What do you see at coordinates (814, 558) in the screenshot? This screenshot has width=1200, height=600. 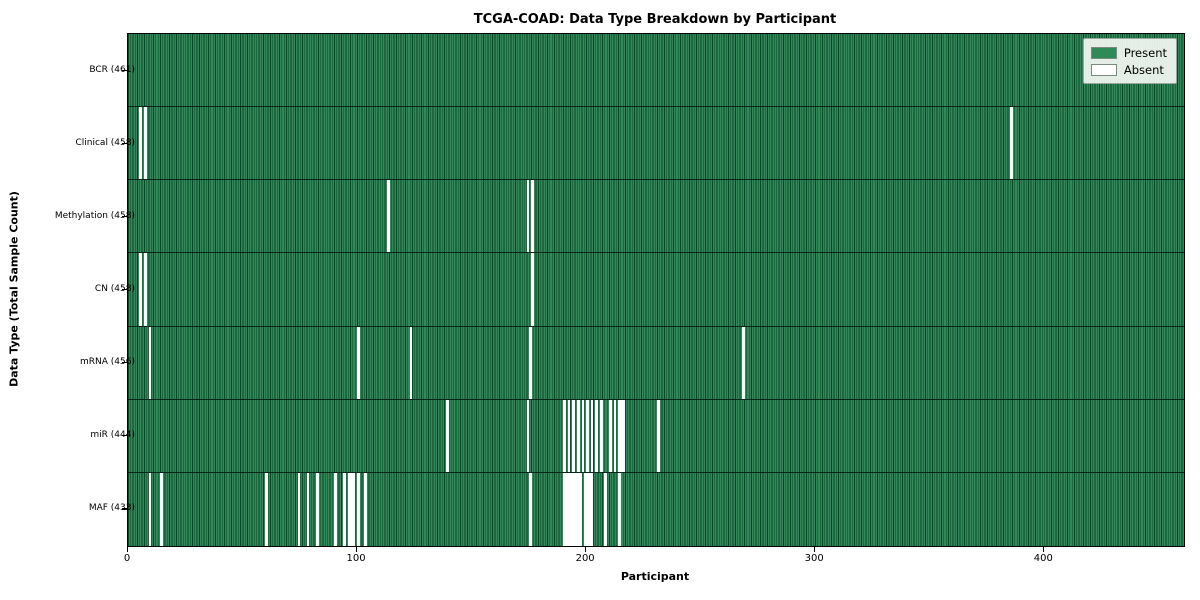 I see `x-tick-label: 300` at bounding box center [814, 558].